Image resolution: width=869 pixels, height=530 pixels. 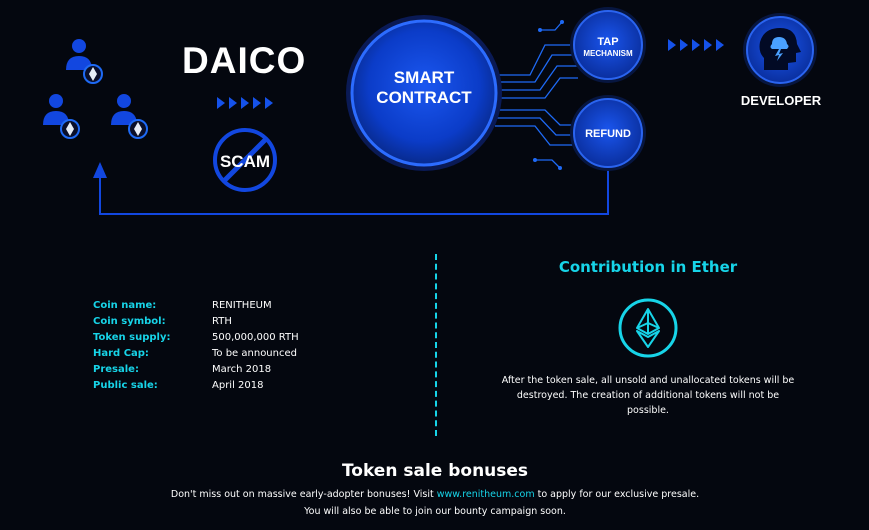 I want to click on smart-contract-circle, so click(x=424, y=93).